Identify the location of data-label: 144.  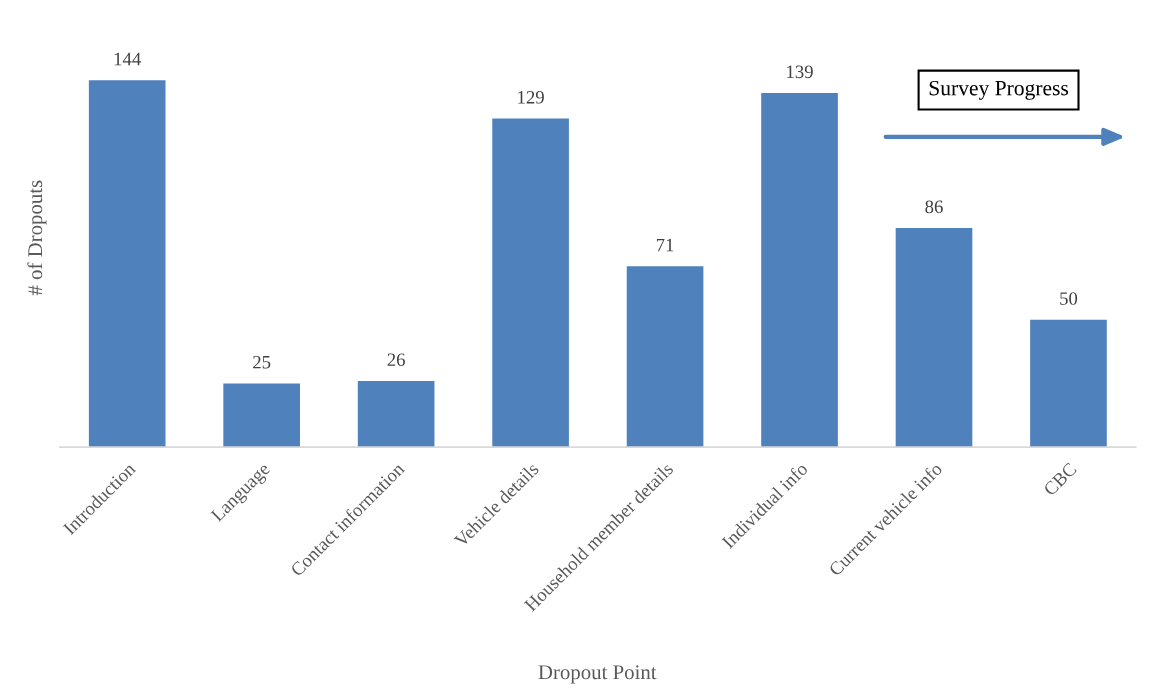
(127, 59).